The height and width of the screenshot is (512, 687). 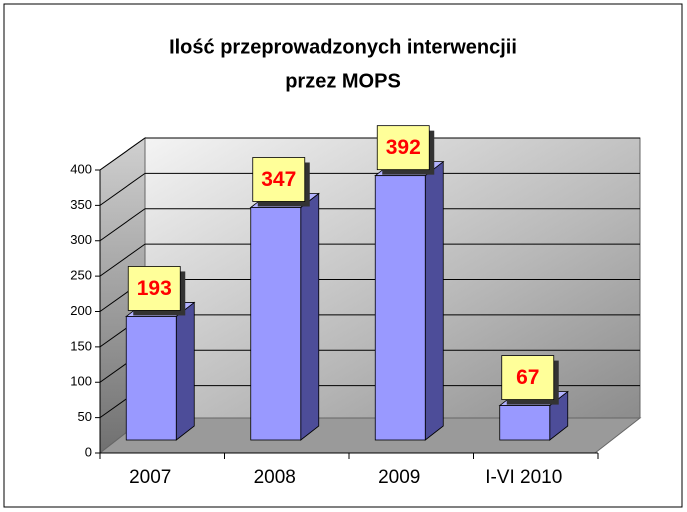 I want to click on x-tick-label: 2009, so click(x=399, y=477).